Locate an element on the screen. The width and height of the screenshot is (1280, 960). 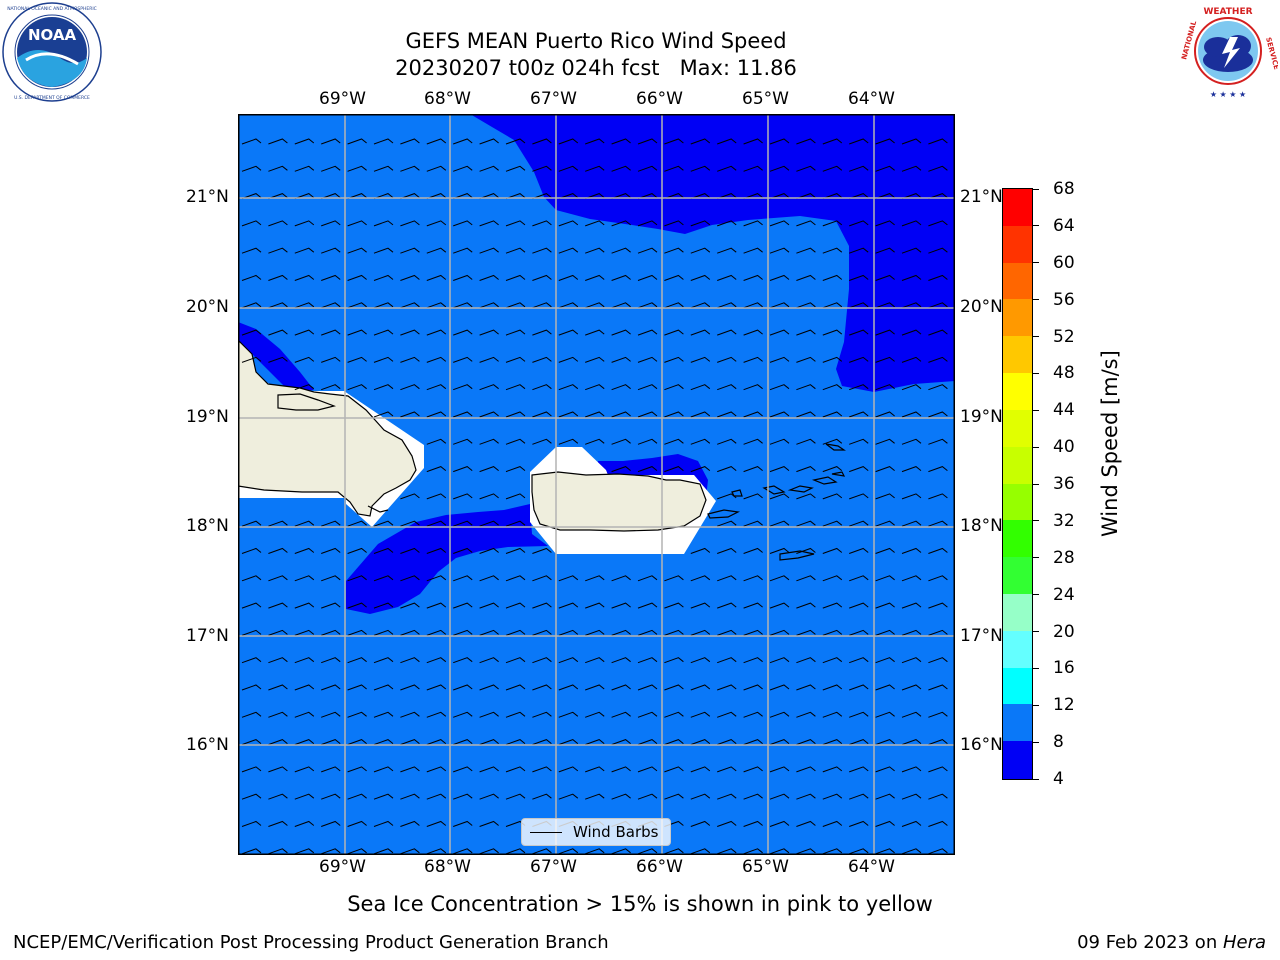
lon-label-bottom-69w: 69°W is located at coordinates (342, 867).